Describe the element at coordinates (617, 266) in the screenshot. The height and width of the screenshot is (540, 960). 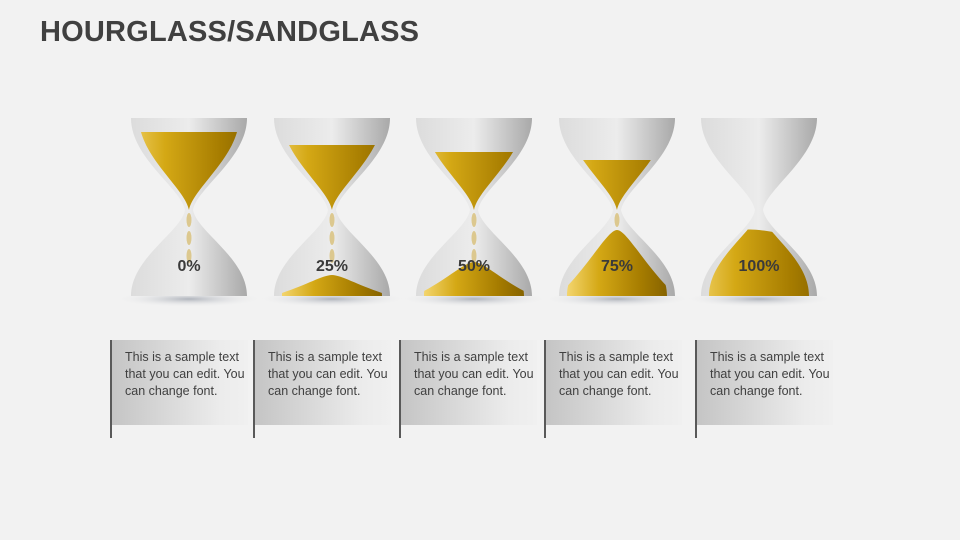
I see `percent-label: 75%` at that location.